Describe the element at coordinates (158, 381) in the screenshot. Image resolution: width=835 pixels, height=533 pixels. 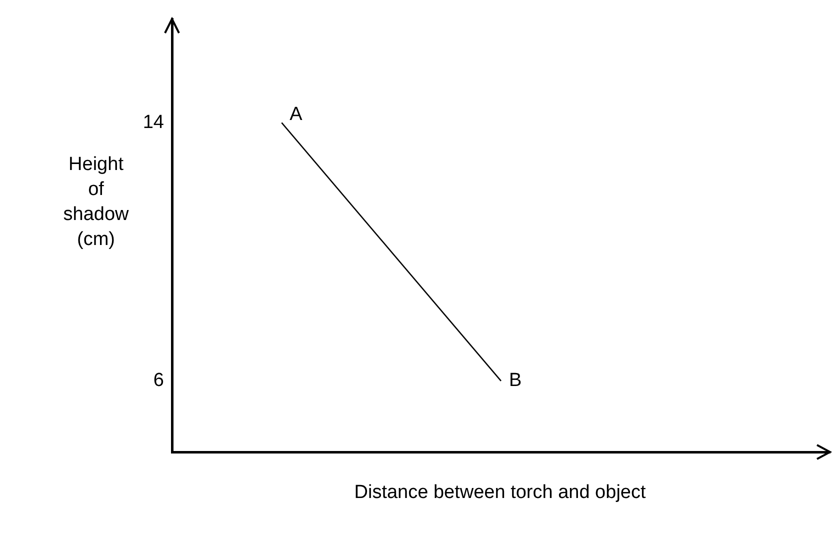
I see `y-tick-label: 6` at that location.